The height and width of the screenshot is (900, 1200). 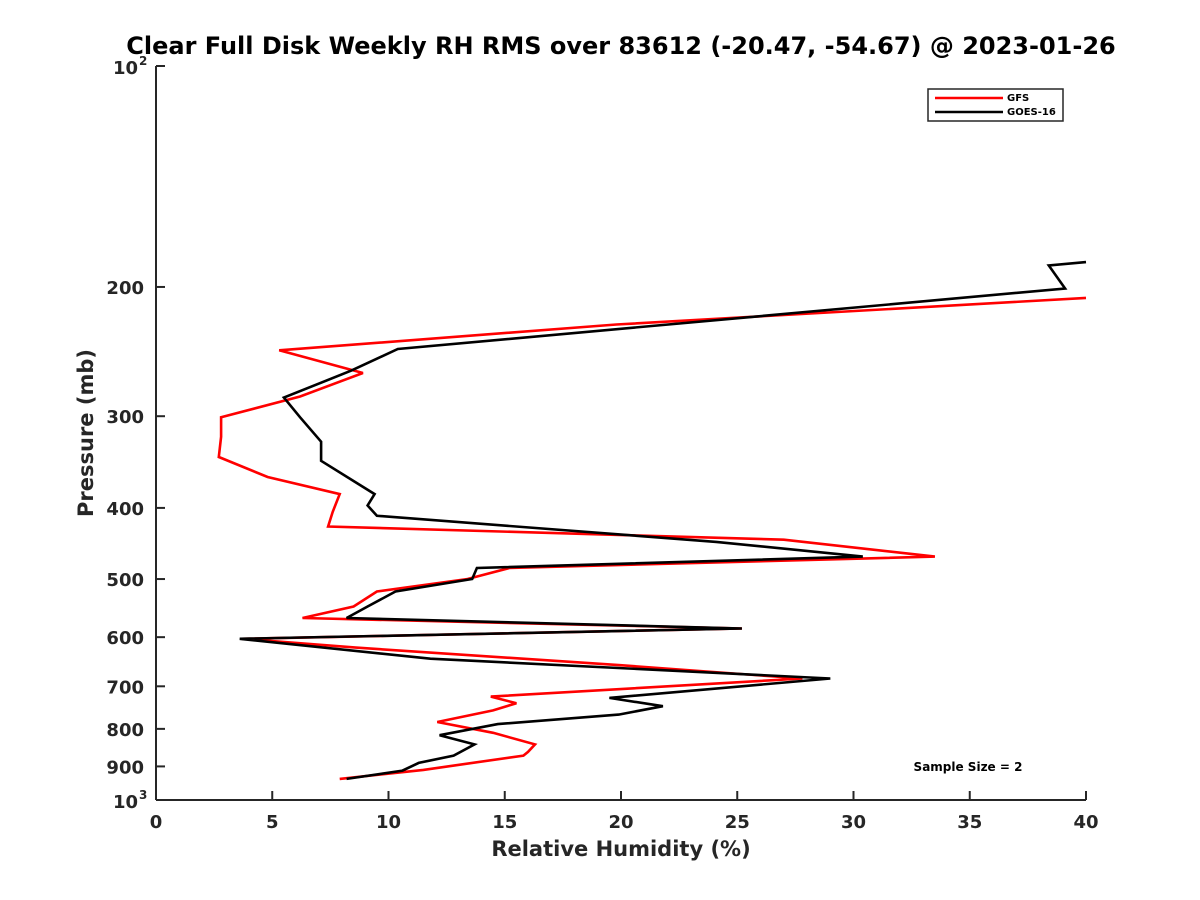 What do you see at coordinates (125, 687) in the screenshot?
I see `y-tick-label: 700` at bounding box center [125, 687].